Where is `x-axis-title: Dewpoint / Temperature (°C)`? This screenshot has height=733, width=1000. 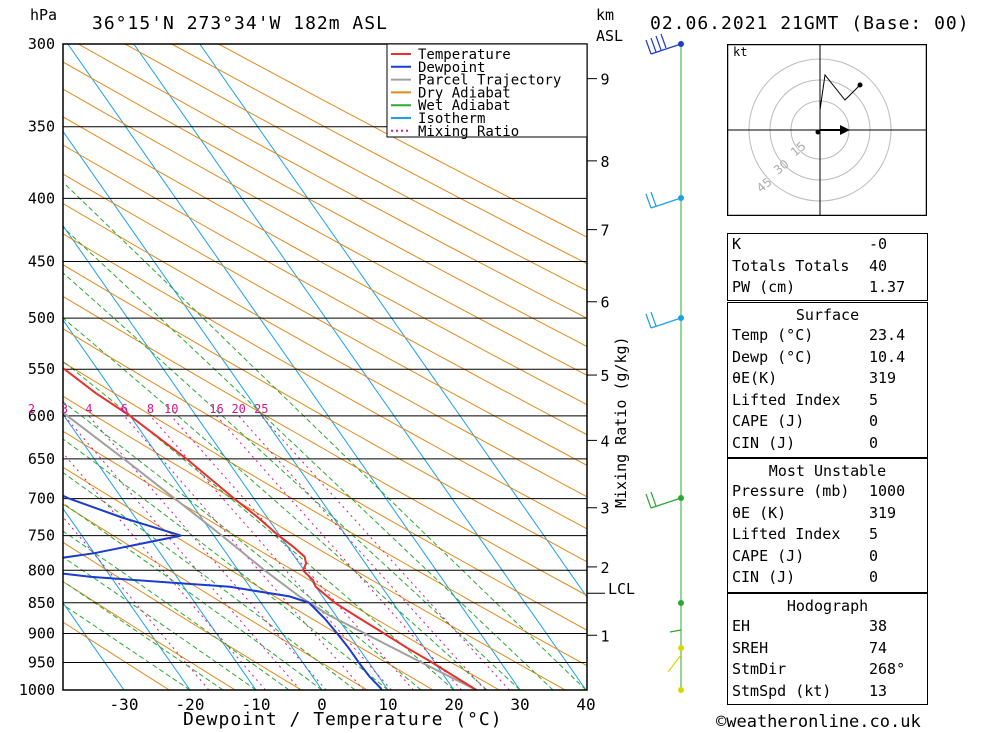
x-axis-title: Dewpoint / Temperature (°C) is located at coordinates (343, 719).